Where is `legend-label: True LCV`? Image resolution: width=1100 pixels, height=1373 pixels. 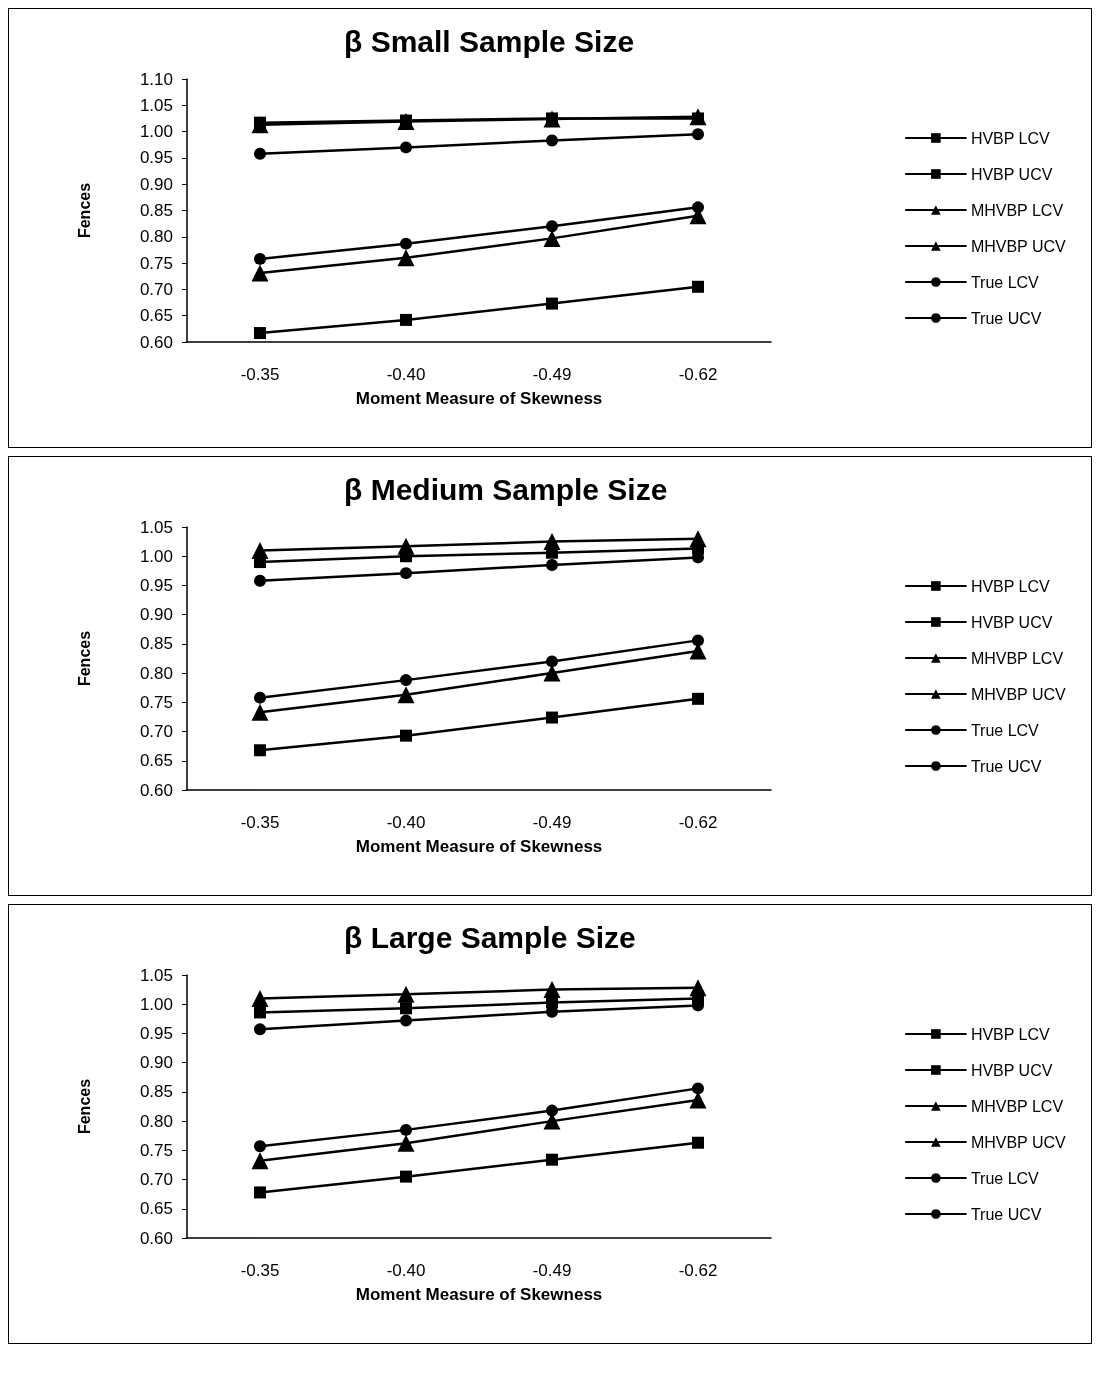 legend-label: True LCV is located at coordinates (1005, 282).